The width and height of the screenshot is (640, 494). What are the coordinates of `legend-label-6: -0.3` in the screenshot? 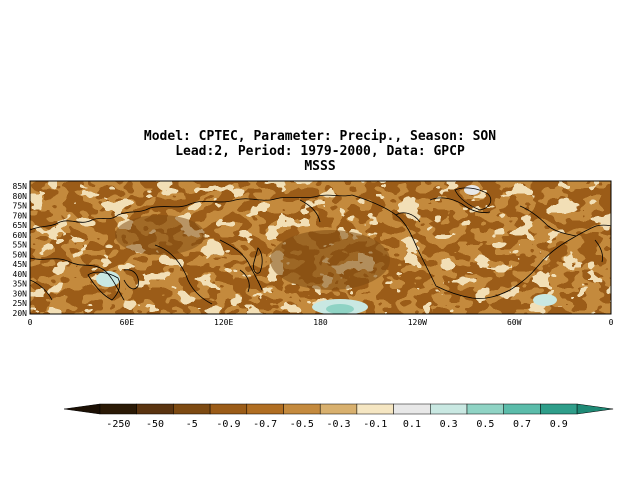 It's located at (339, 424).